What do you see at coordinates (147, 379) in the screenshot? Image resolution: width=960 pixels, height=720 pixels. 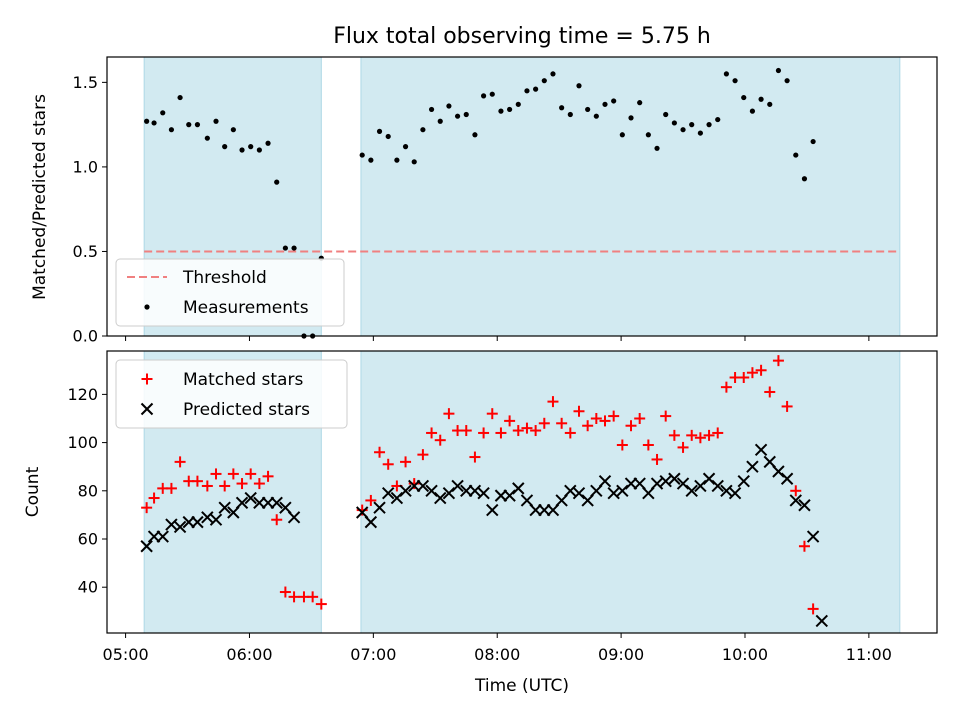 I see `matched-legend-swatch` at bounding box center [147, 379].